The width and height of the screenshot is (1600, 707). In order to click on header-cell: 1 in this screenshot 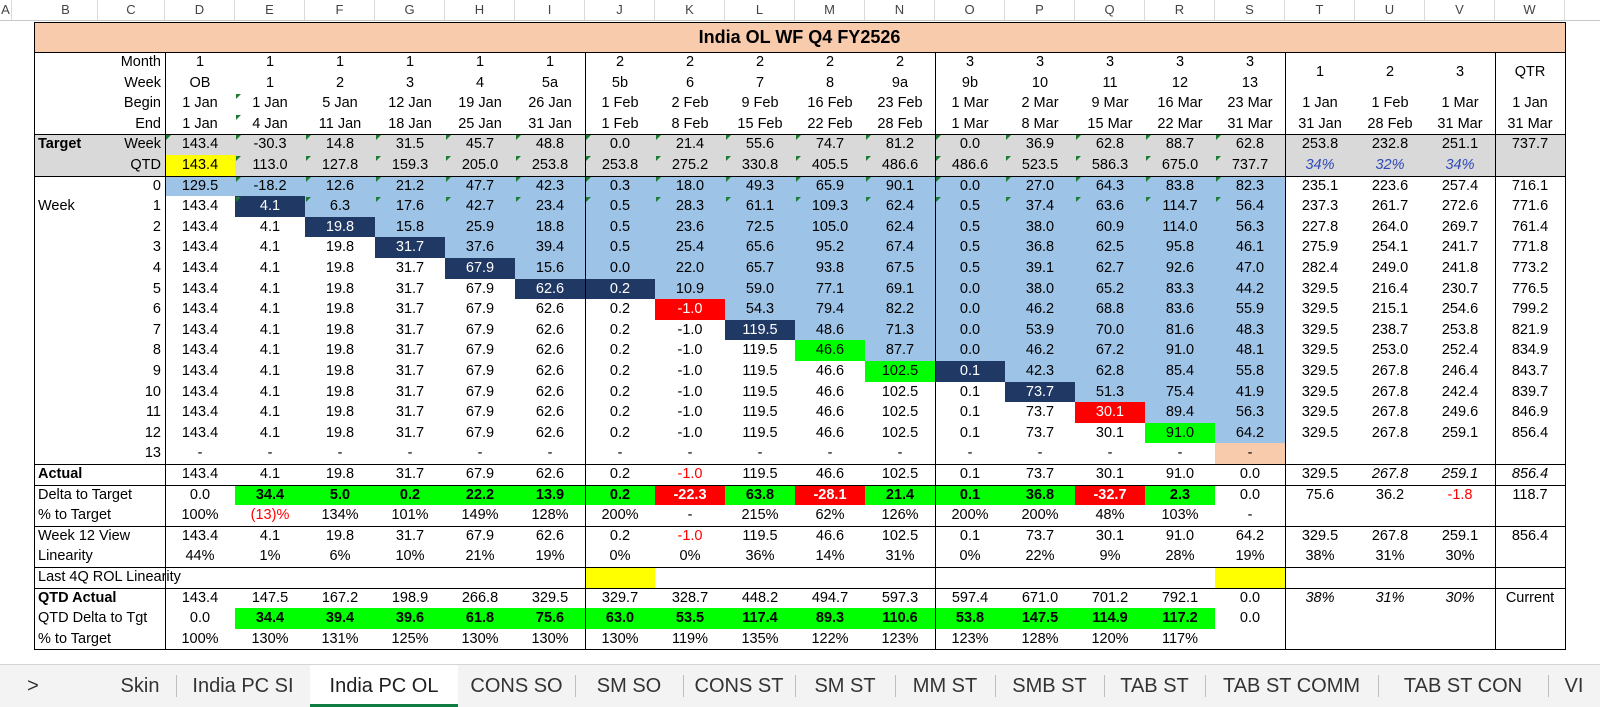, I will do `click(480, 62)`.